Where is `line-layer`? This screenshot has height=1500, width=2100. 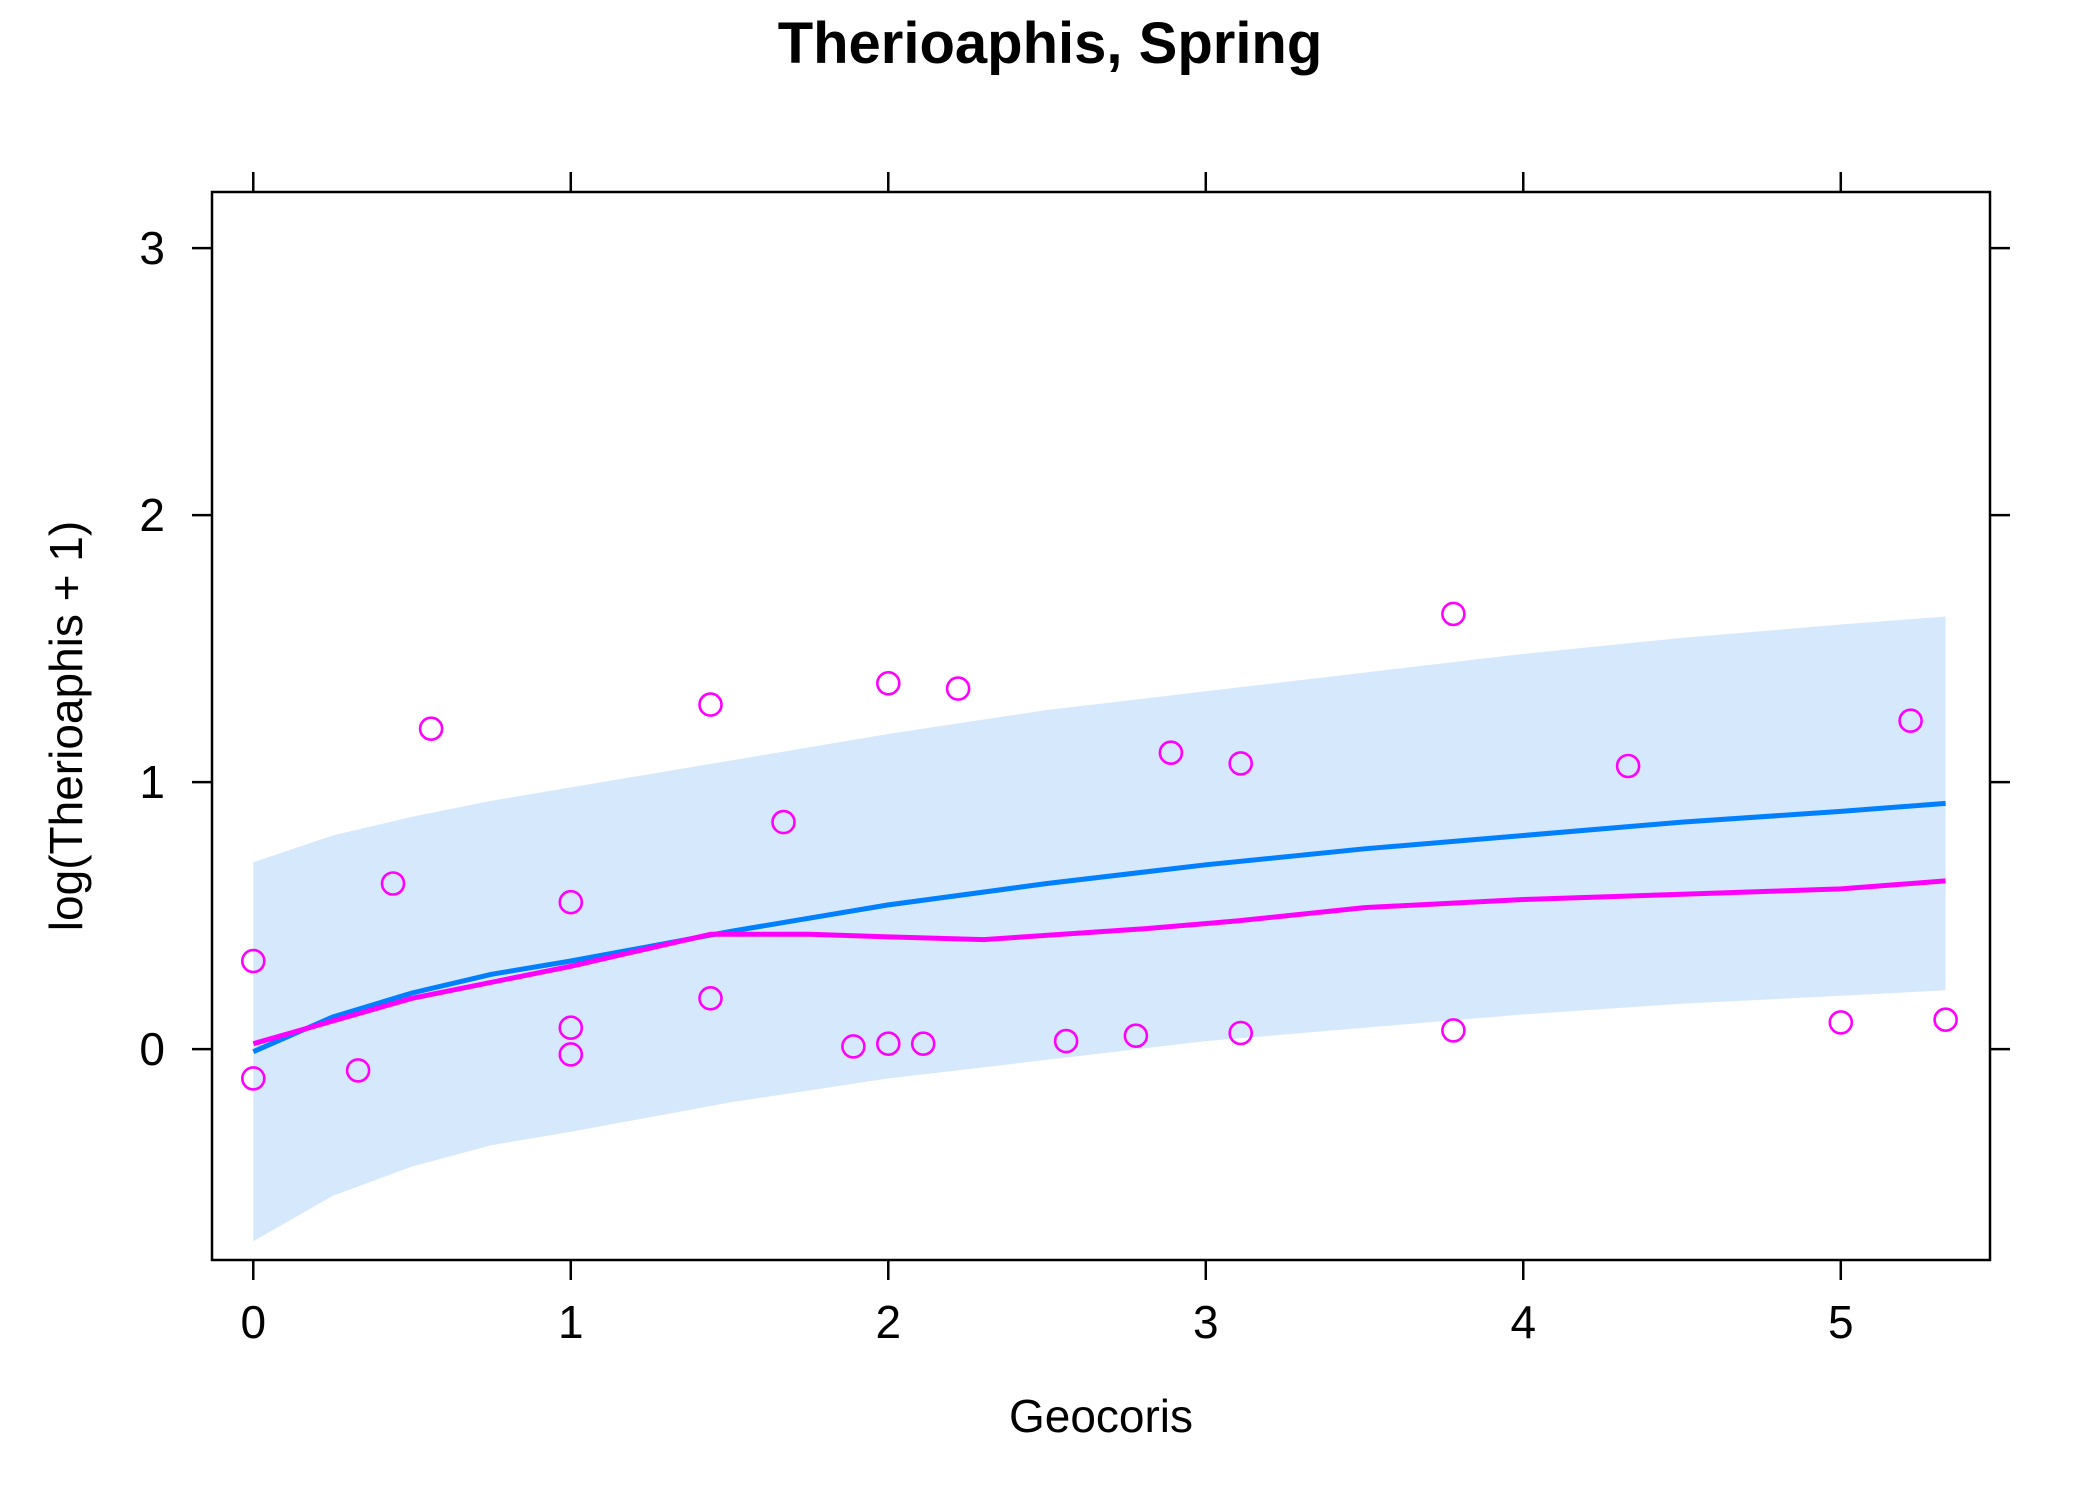
line-layer is located at coordinates (1099, 927).